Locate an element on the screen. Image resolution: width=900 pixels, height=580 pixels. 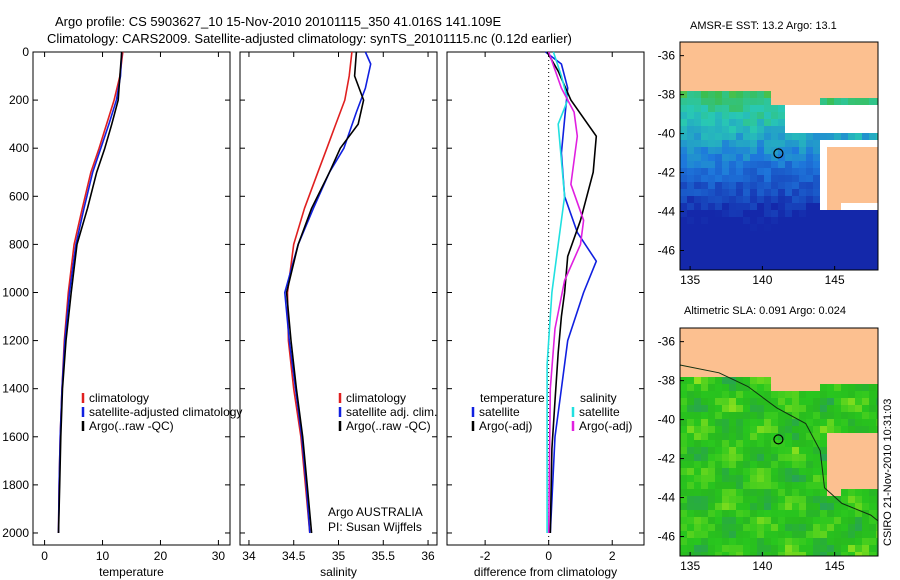
map-y-tick-label: -44 is located at coordinates (667, 498).